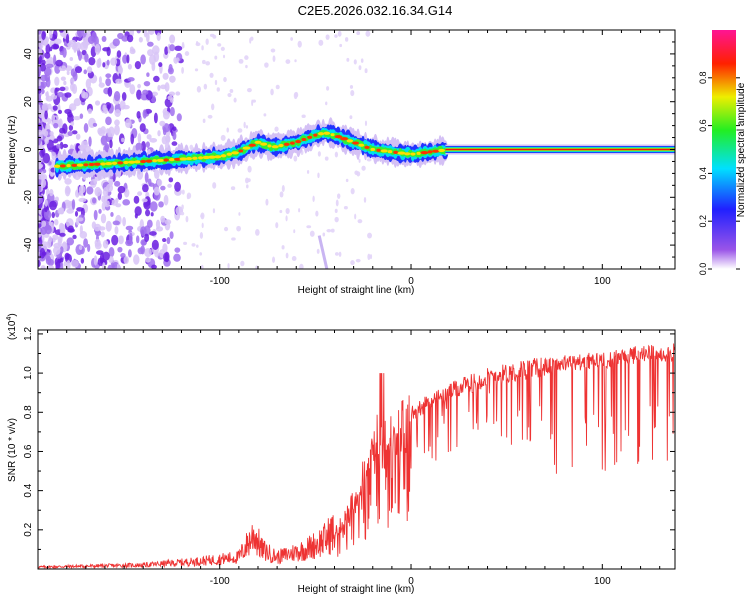 This screenshot has height=600, width=750. What do you see at coordinates (602, 581) in the screenshot?
I see `x-tick-label: 100` at bounding box center [602, 581].